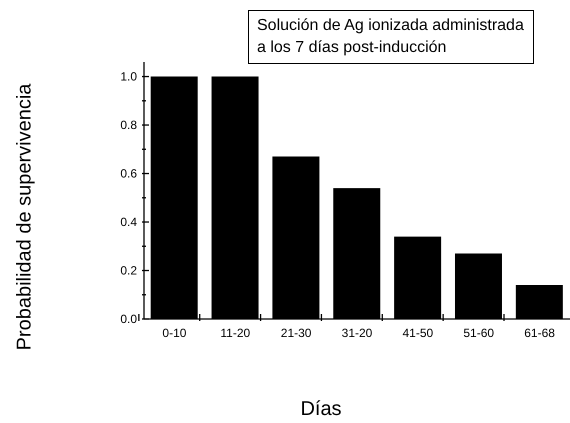 The height and width of the screenshot is (423, 570). What do you see at coordinates (129, 319) in the screenshot?
I see `y-tick-label: 0.0` at bounding box center [129, 319].